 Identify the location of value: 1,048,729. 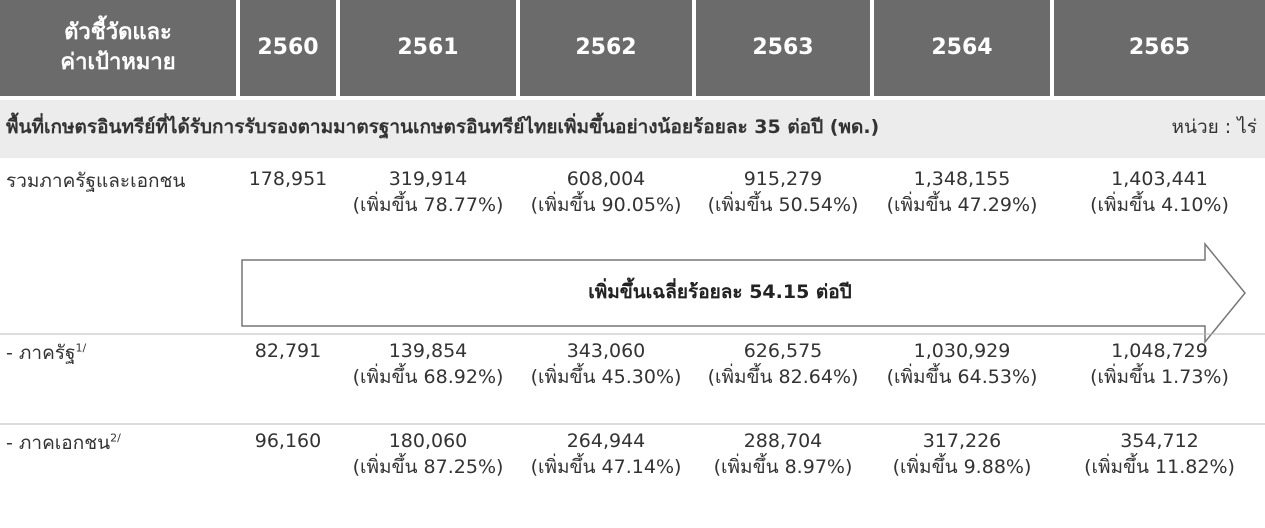
(1159, 351).